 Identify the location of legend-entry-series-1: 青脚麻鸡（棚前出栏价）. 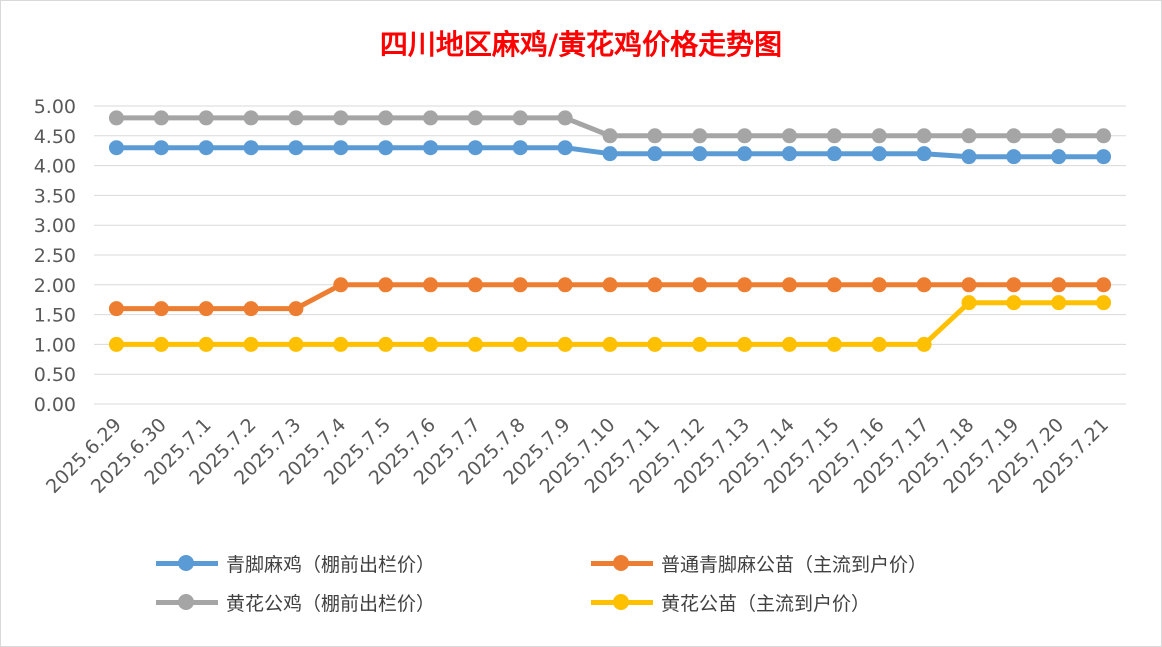
(295, 563).